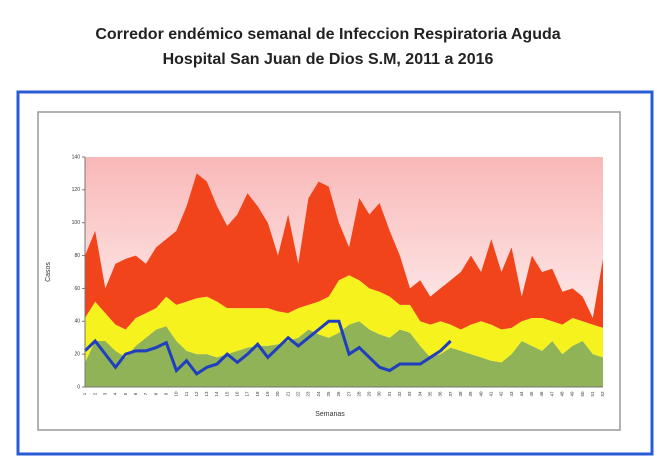 The width and height of the screenshot is (657, 462). I want to click on x-tick-label: 8, so click(155, 393).